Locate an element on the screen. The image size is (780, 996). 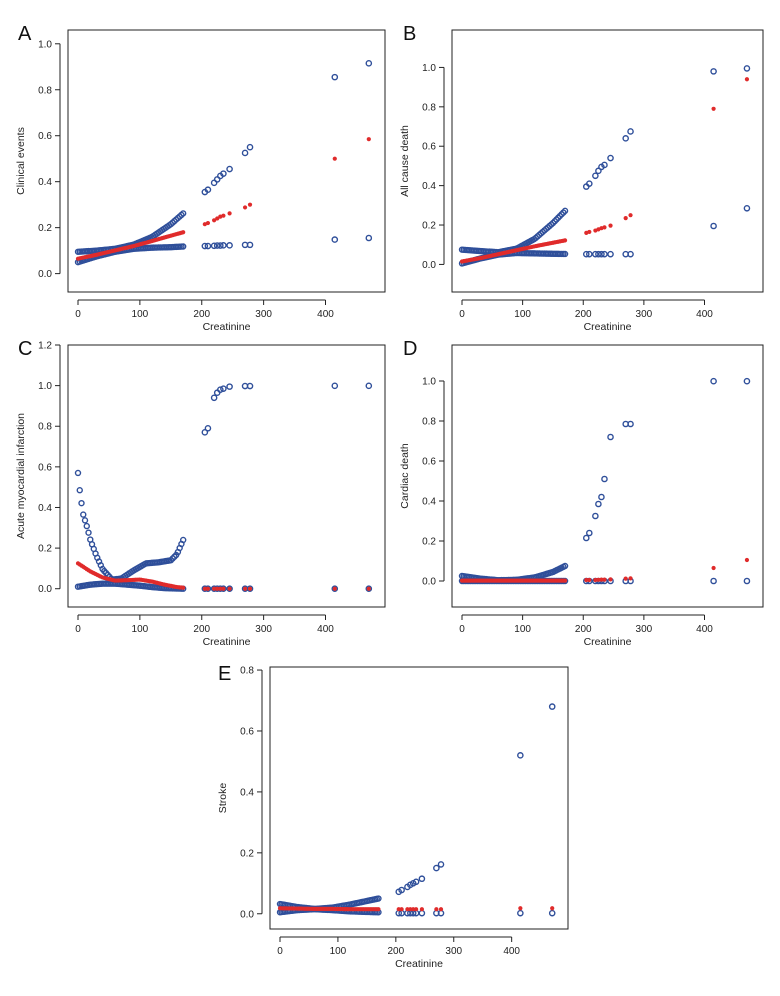
panel-letter: D is located at coordinates (410, 349).